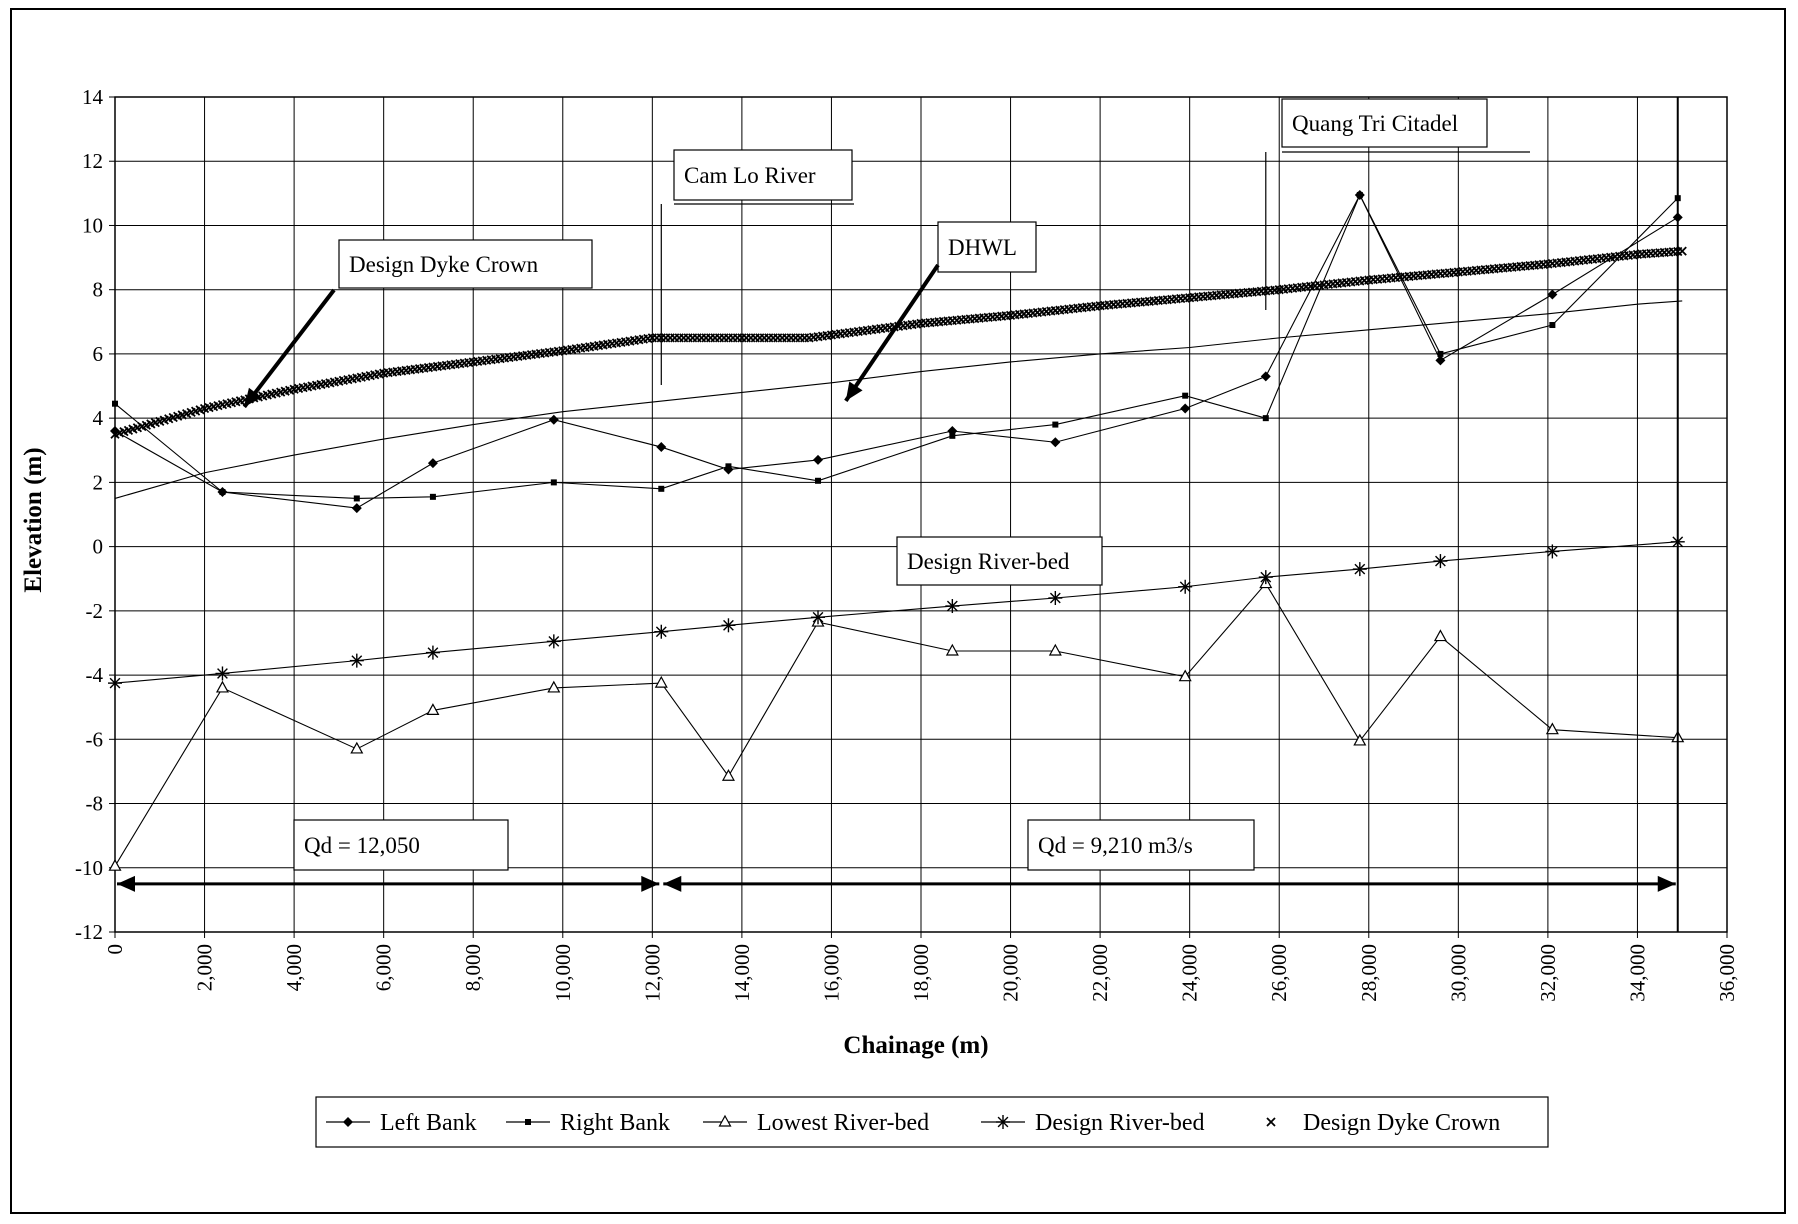  I want to click on x-tick-label: 24,000, so click(1190, 973).